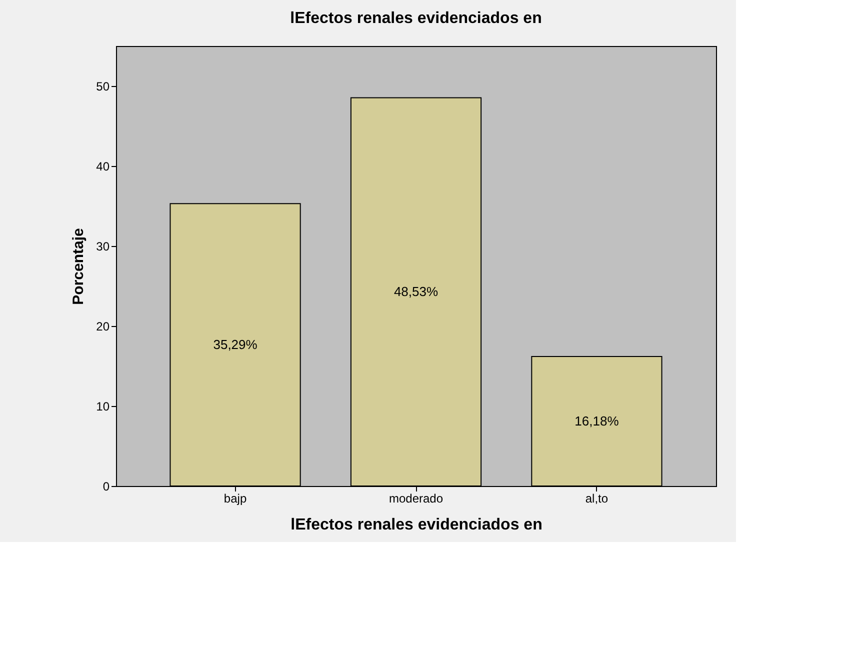 The width and height of the screenshot is (846, 670). Describe the element at coordinates (79, 266) in the screenshot. I see `y-axis-title: Porcentaje` at that location.